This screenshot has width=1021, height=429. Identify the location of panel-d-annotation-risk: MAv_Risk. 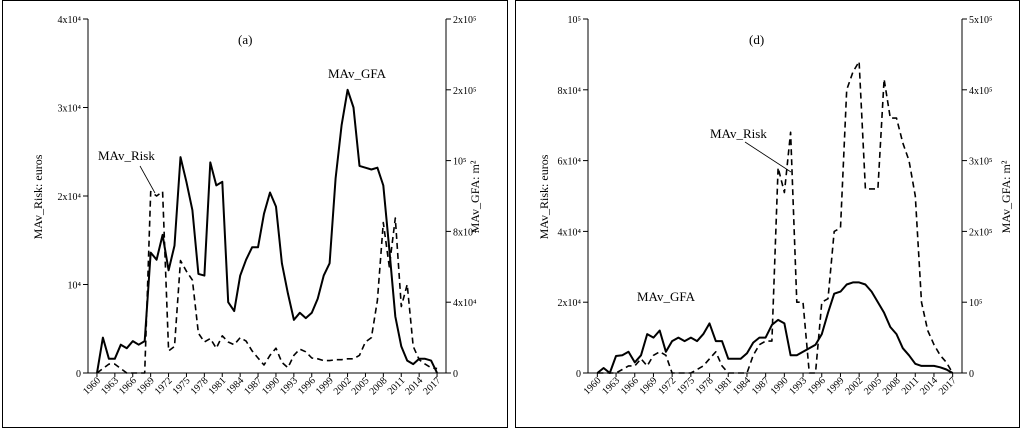
(738, 133).